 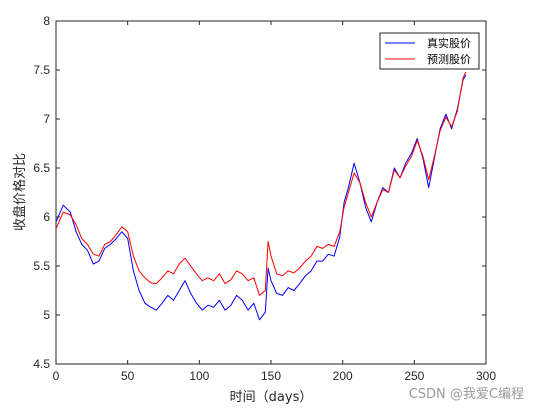 What do you see at coordinates (46, 217) in the screenshot?
I see `y-tick-label: 6` at bounding box center [46, 217].